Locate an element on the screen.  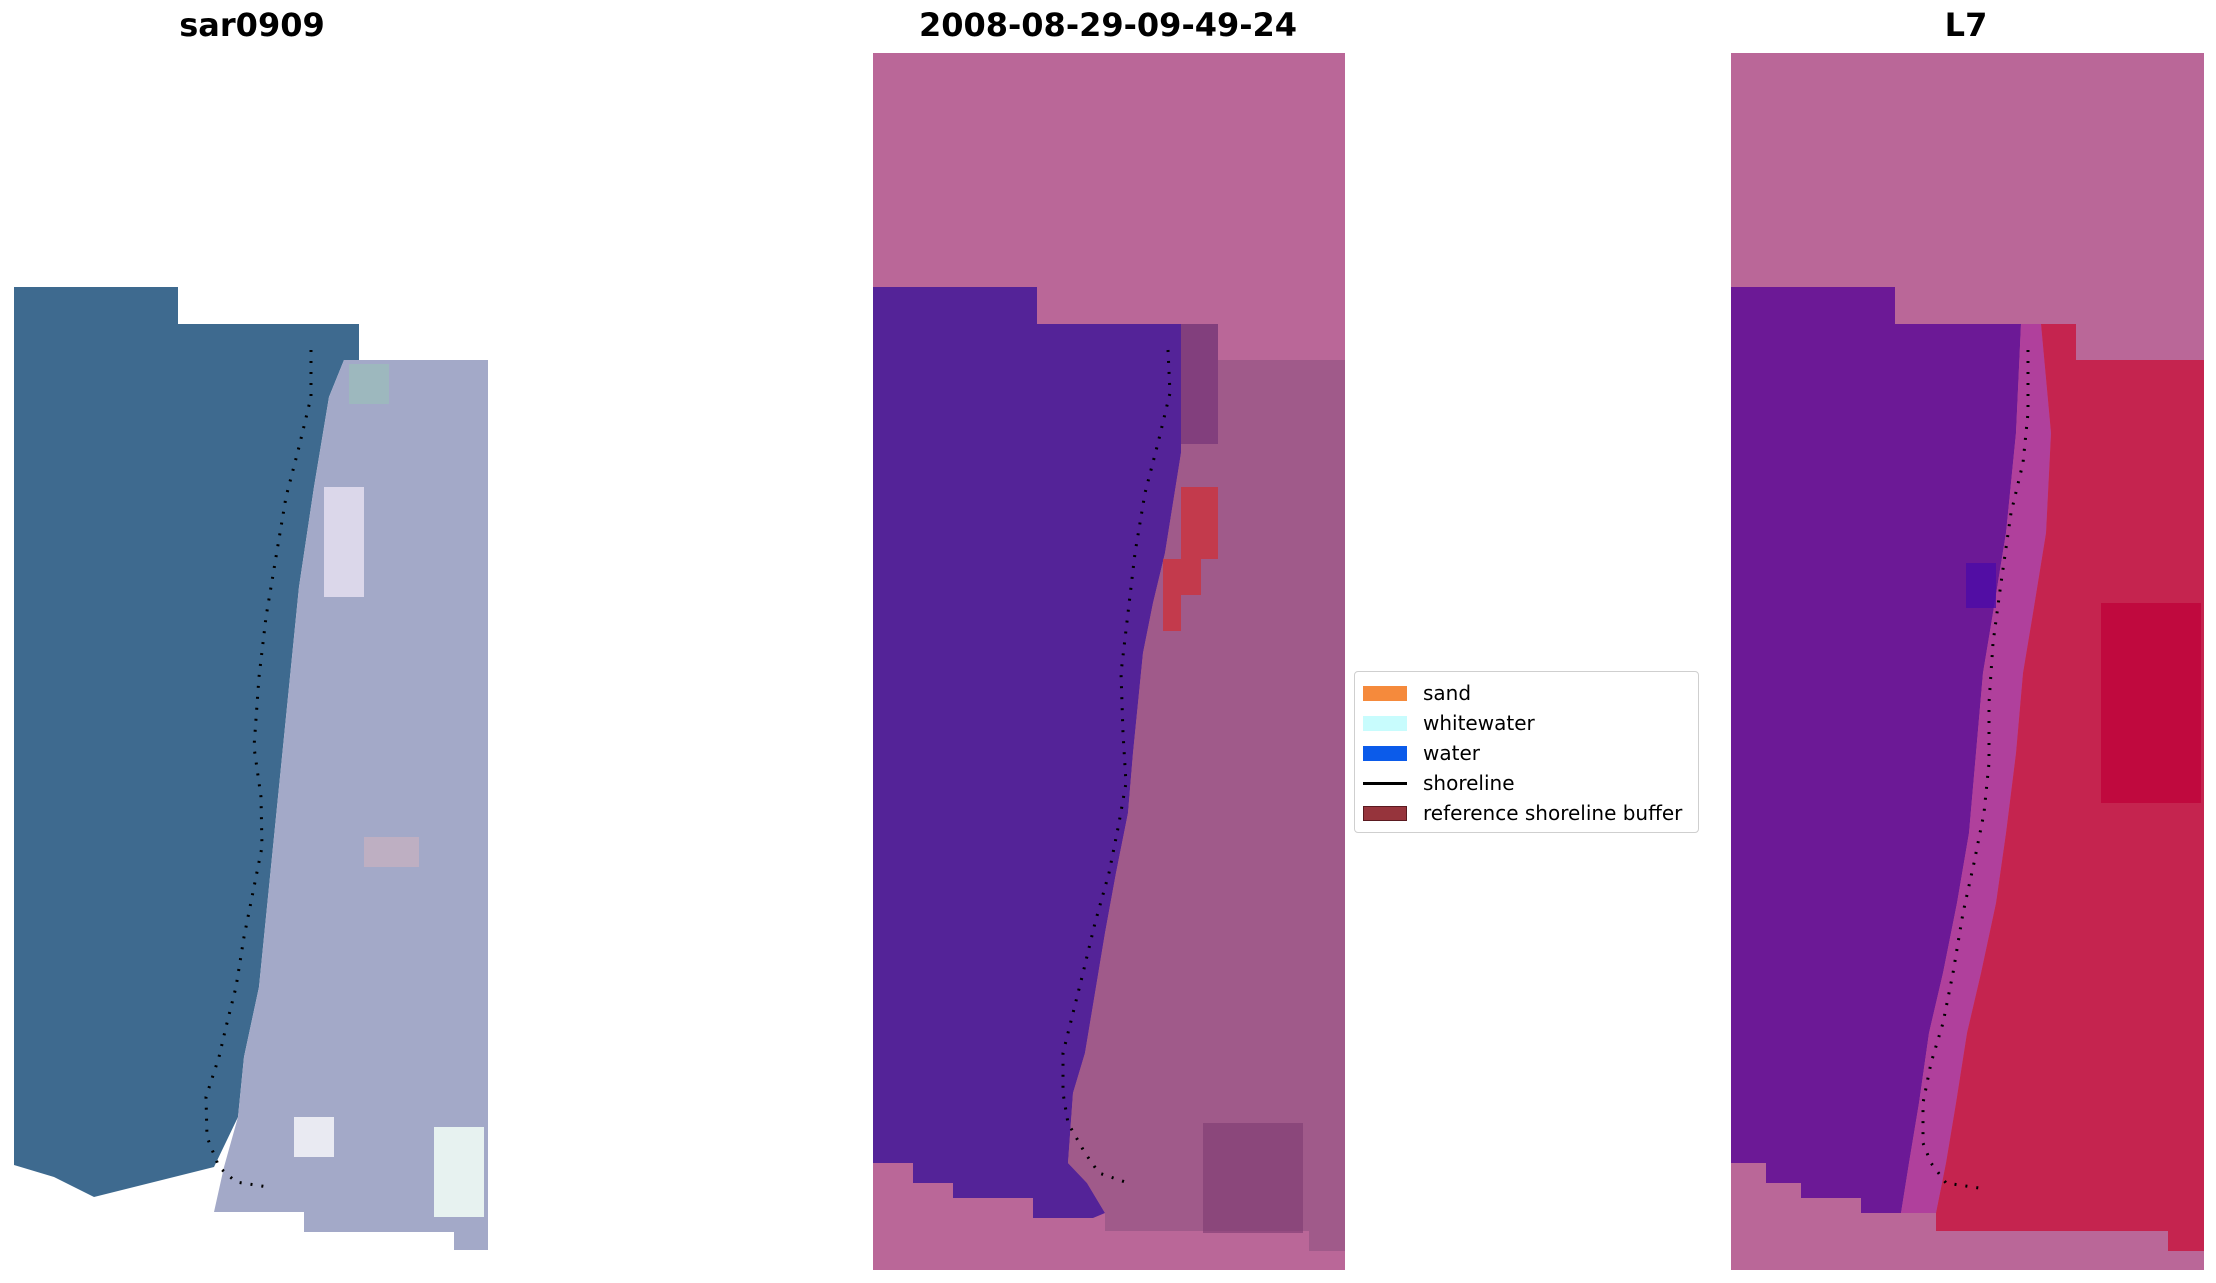
legend-item-whitewater: whitewater is located at coordinates (1526, 723).